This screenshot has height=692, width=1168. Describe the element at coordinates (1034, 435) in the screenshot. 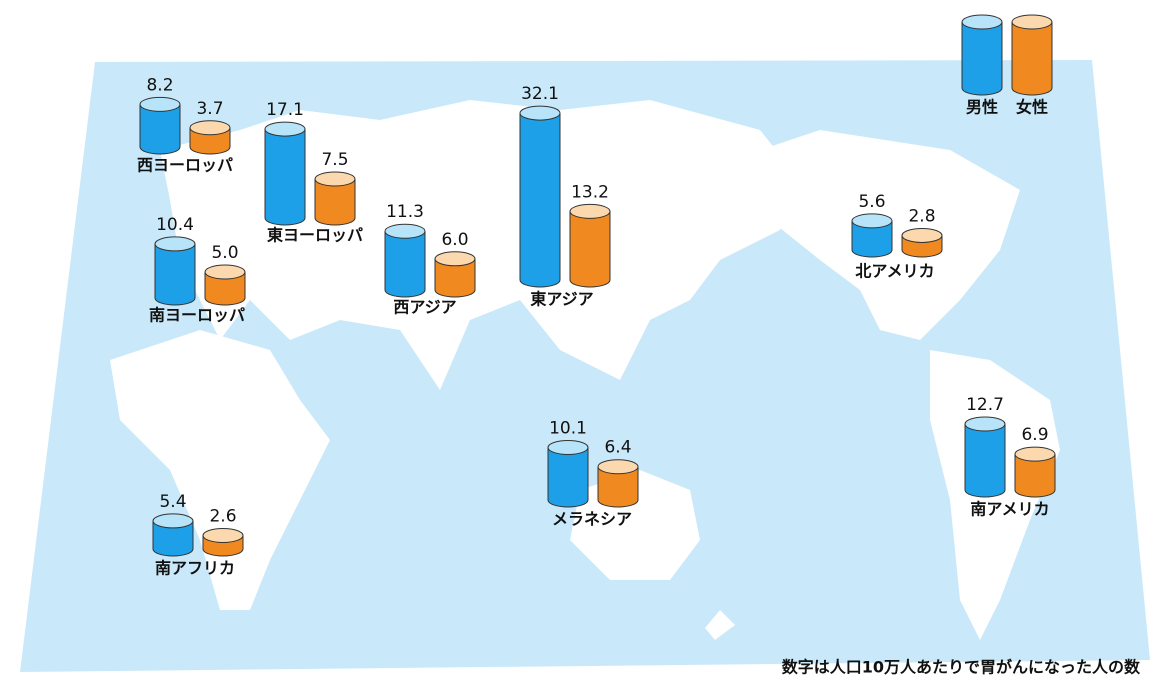

I see `value-label: 6.9` at that location.